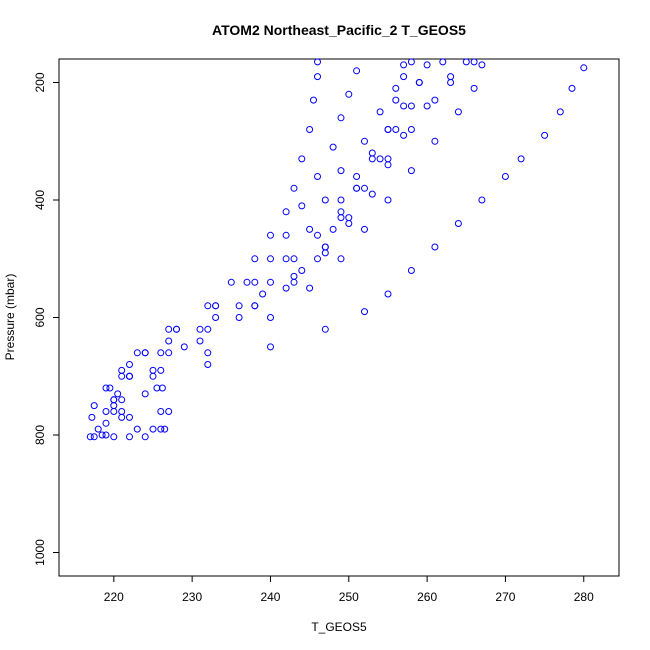  I want to click on y-axis-label: Pressure (mbar), so click(10, 317).